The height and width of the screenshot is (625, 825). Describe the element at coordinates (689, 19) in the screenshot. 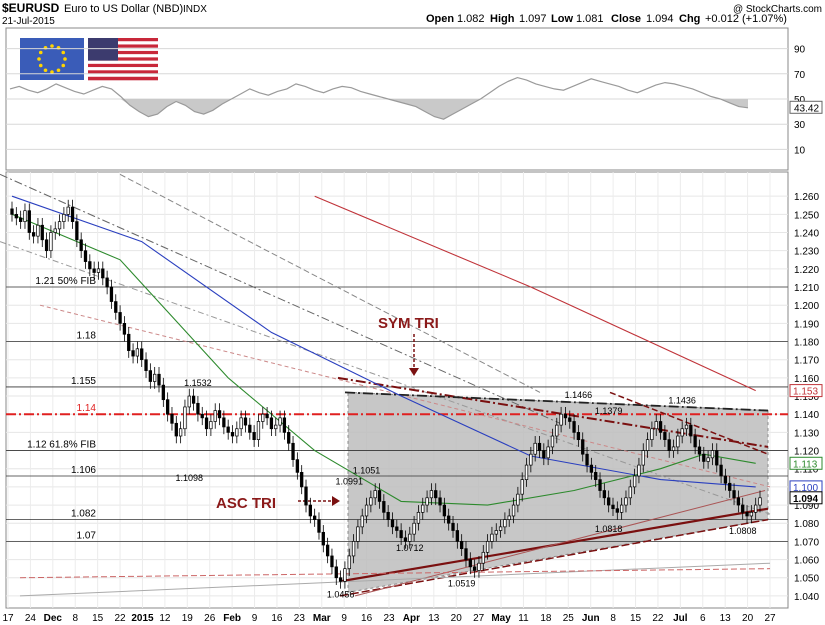

I see `chg-label: Chg` at that location.